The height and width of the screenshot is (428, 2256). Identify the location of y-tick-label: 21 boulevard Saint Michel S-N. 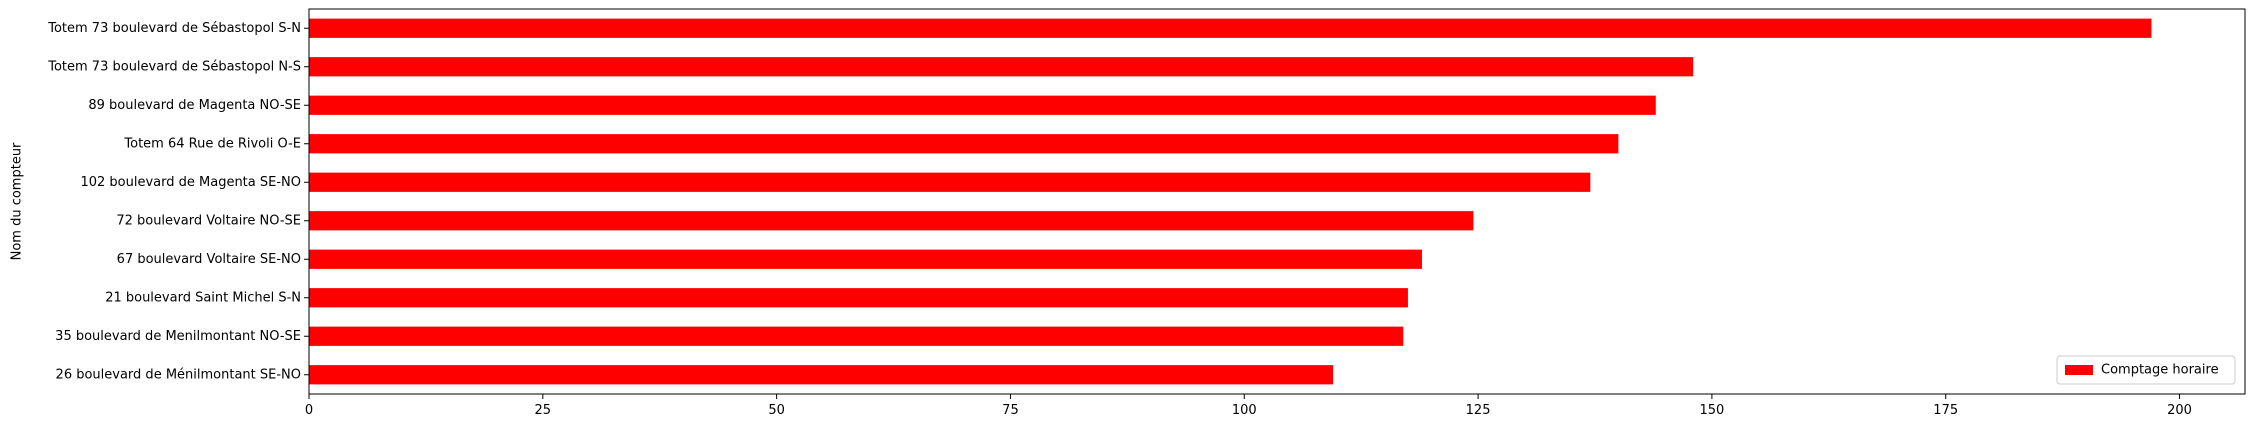
(203, 297).